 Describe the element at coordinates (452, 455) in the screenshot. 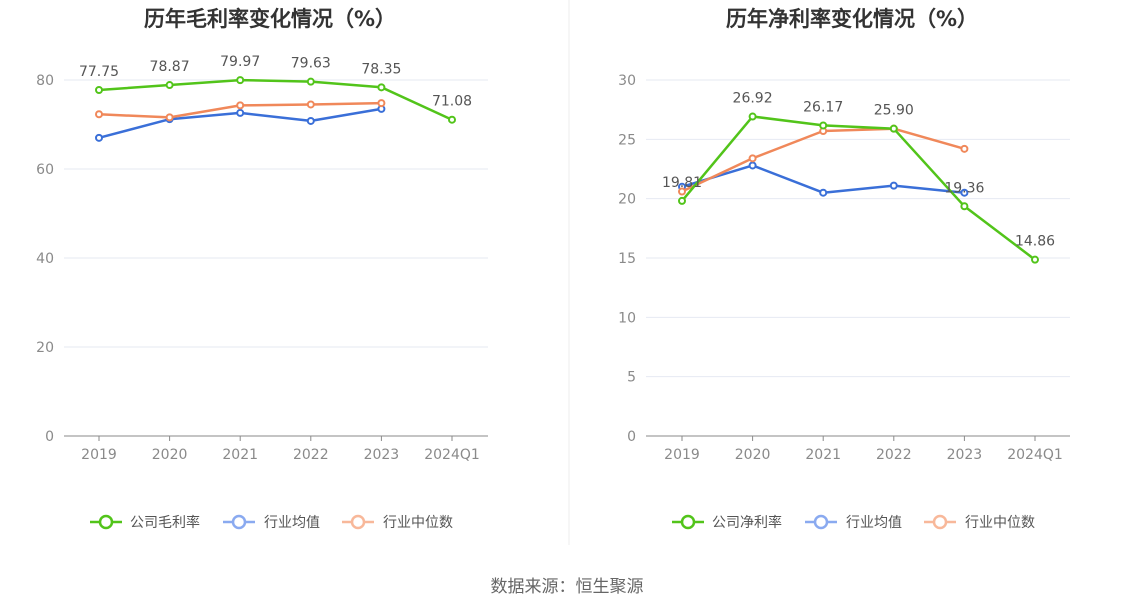

I see `x-tick-label-0-5: 2024Q1` at that location.